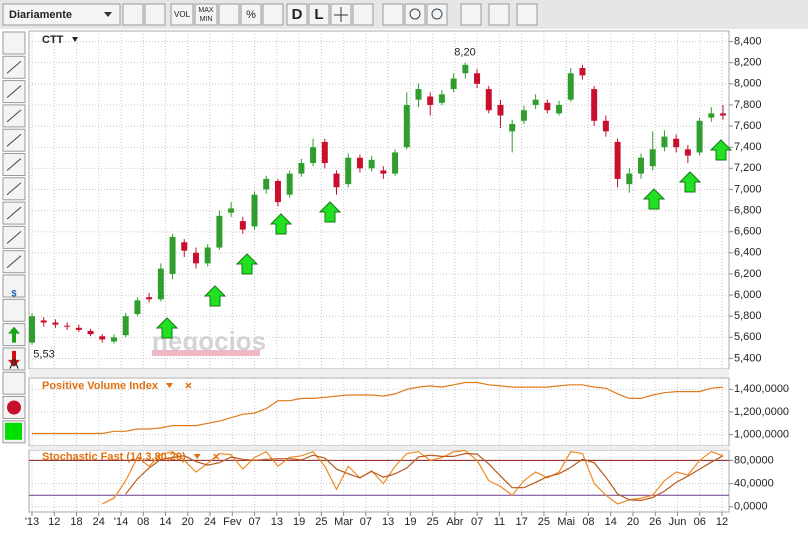 This screenshot has width=808, height=540. Describe the element at coordinates (229, 14) in the screenshot. I see `grid-button` at that location.